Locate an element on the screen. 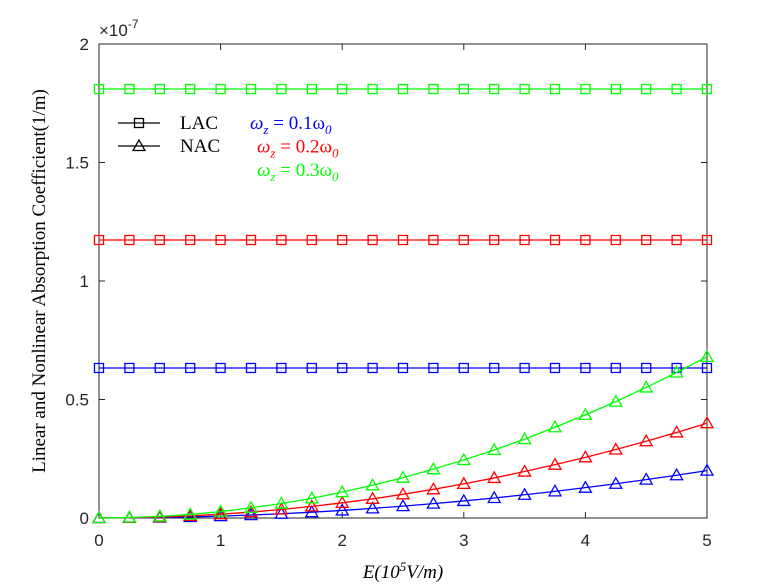 The height and width of the screenshot is (586, 781). y-exponent: ×10⁻⁷ is located at coordinates (119, 28).